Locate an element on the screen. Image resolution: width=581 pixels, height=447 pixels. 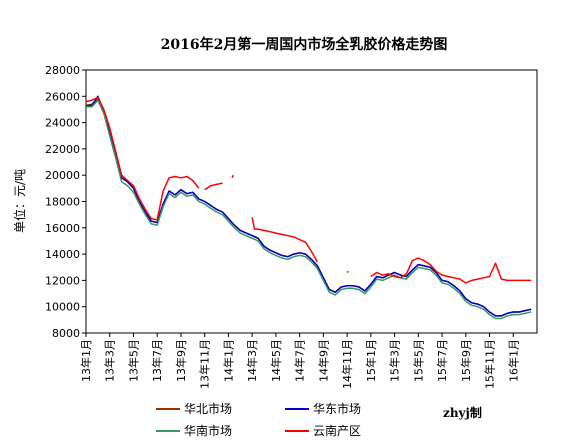
x-tick-label: 13年3月 is located at coordinates (110, 360).